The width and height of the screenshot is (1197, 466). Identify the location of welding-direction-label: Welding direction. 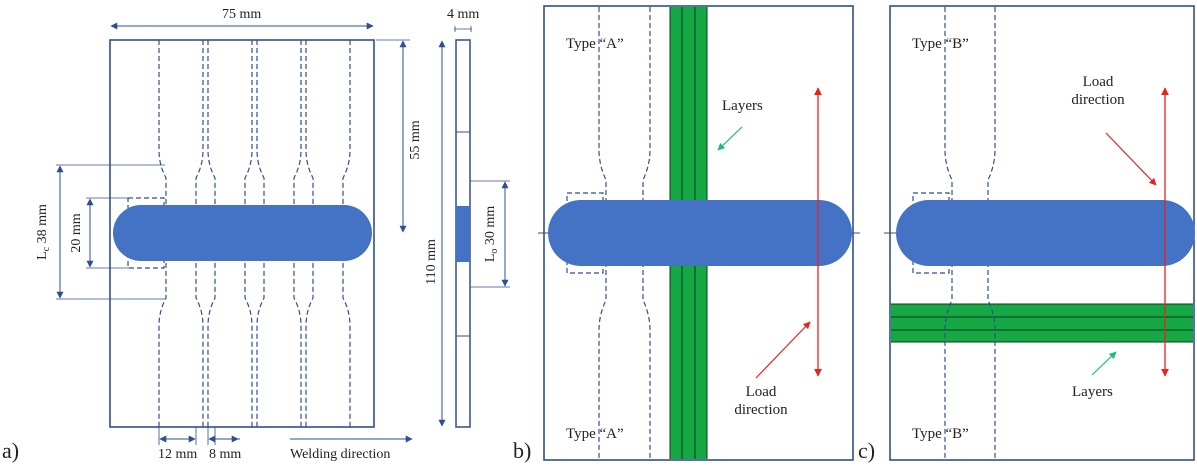
(340, 454).